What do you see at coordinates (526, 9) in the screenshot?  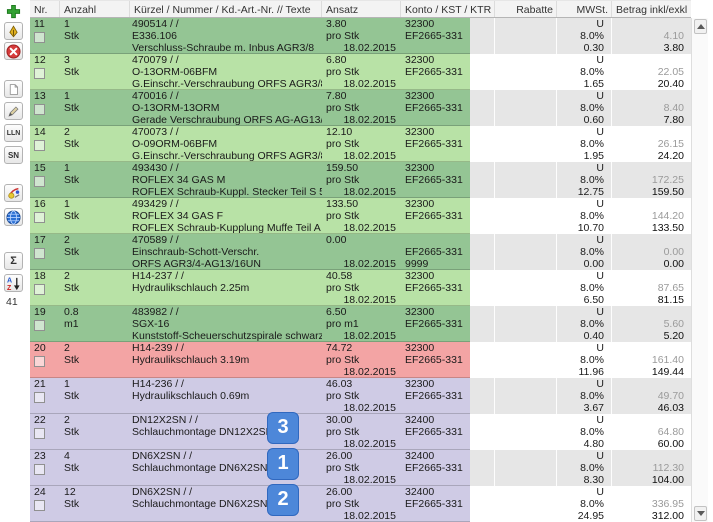 I see `header-rabatte: Rabatte` at bounding box center [526, 9].